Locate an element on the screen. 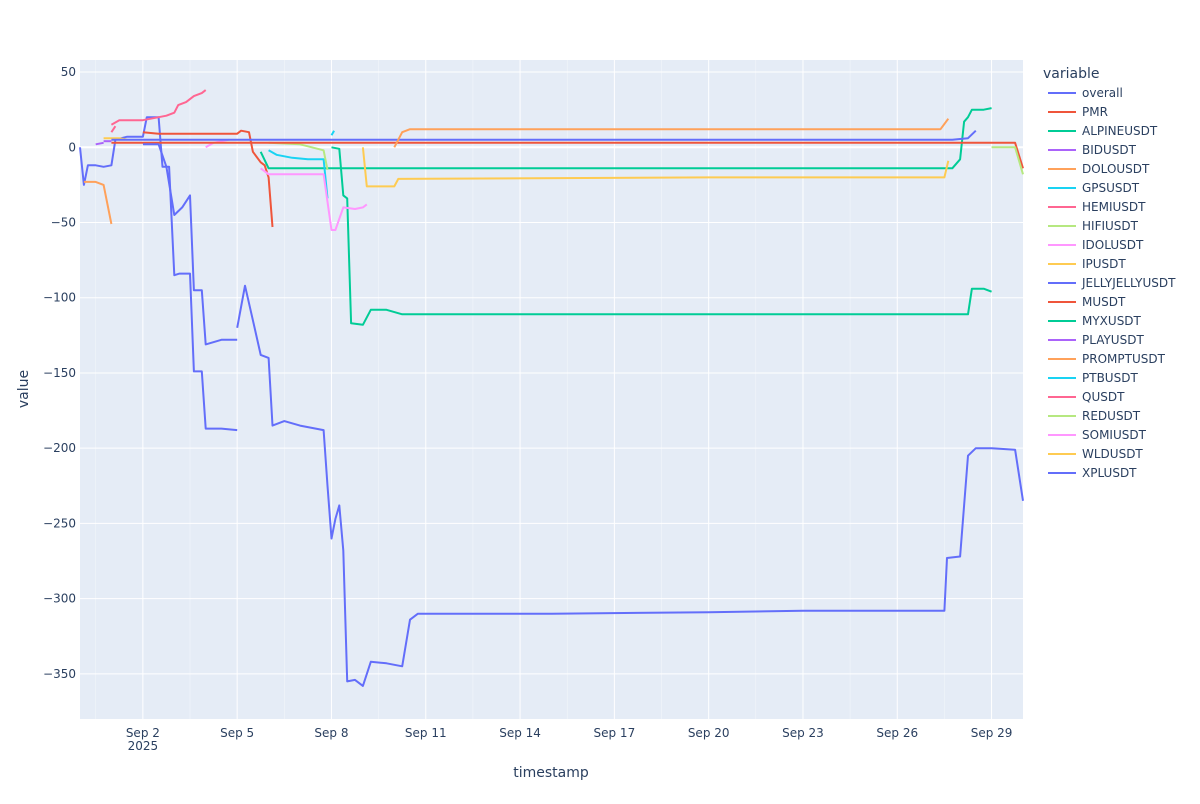 The height and width of the screenshot is (804, 1200). series-line-alpineusdt is located at coordinates (625, 138).